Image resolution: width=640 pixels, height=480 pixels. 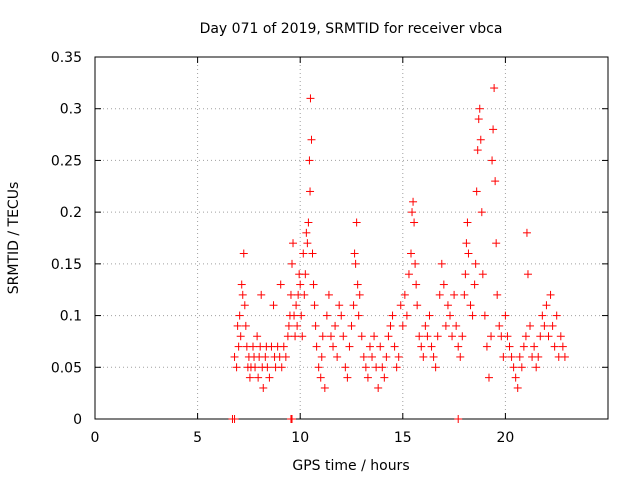 I want to click on y-axis-label: SRMTID / TECUs, so click(x=14, y=238).